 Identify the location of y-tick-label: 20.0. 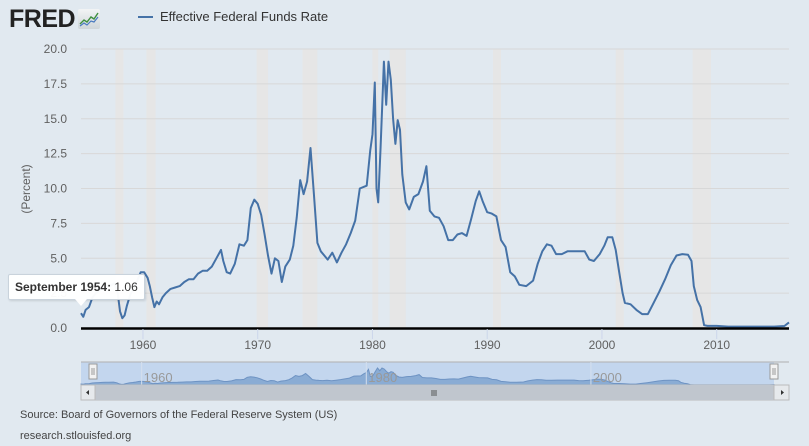
(56, 49).